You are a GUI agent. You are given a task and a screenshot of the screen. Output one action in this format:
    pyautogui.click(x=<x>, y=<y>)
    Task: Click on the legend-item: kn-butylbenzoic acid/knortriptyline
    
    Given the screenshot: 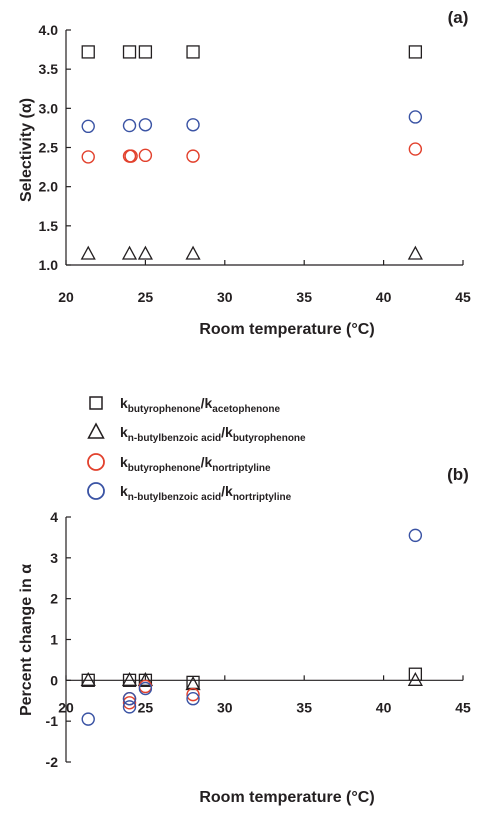 What is the action you would take?
    pyautogui.click(x=189, y=492)
    